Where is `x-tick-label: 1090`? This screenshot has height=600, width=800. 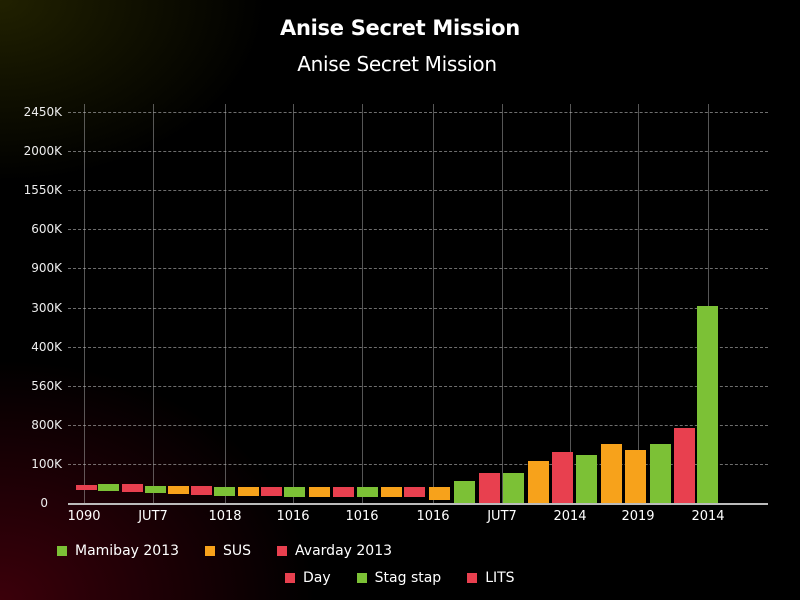 x-tick-label: 1090 is located at coordinates (84, 516).